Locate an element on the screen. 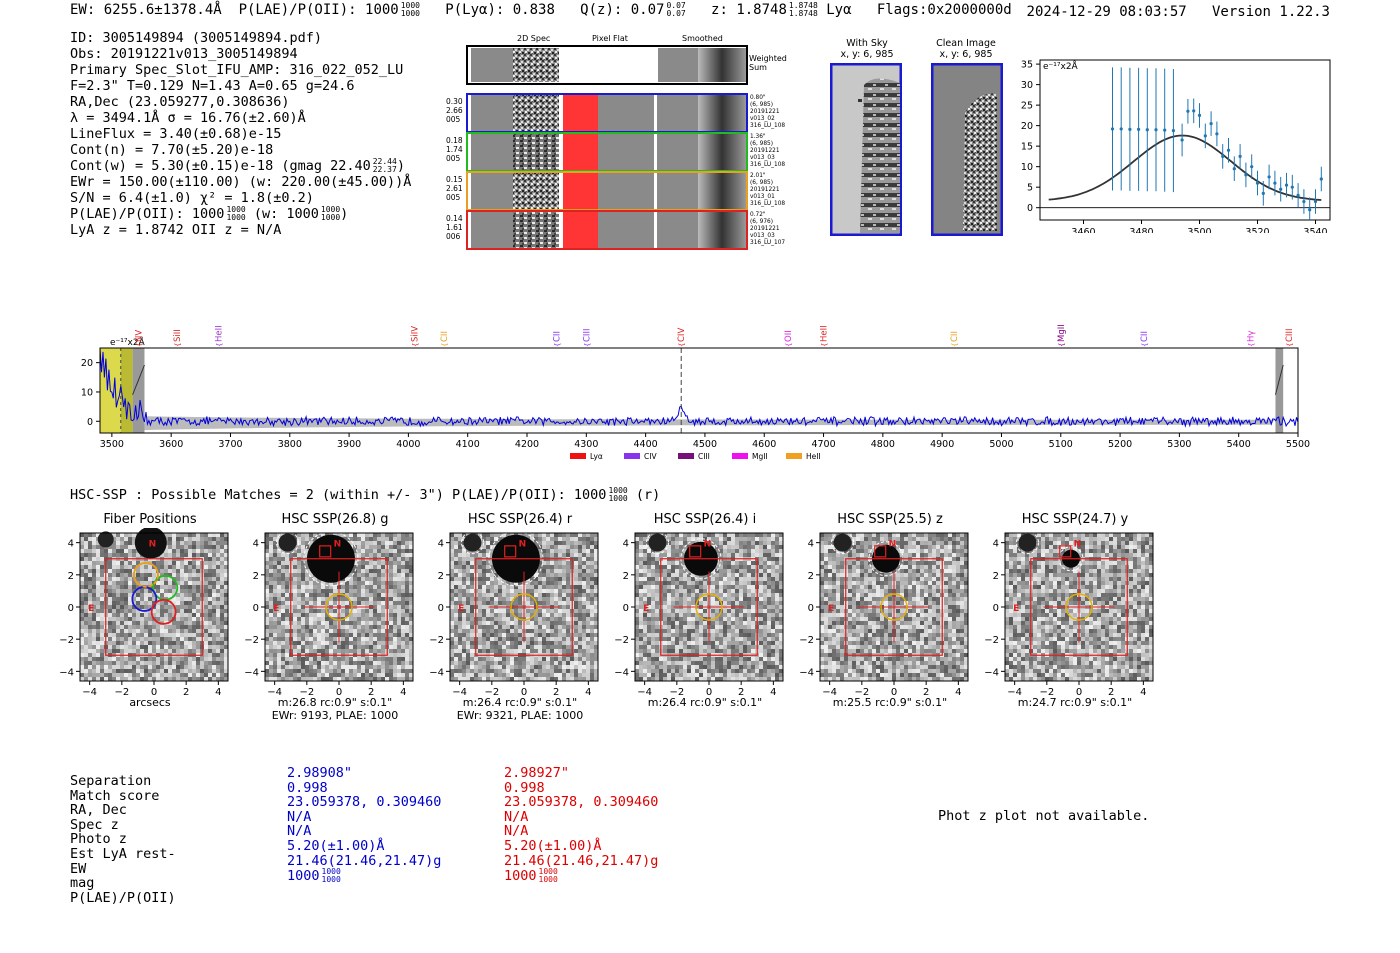 Image resolution: width=1400 pixels, height=953 pixels. info-plae-w-hi: 1000 is located at coordinates (330, 209).